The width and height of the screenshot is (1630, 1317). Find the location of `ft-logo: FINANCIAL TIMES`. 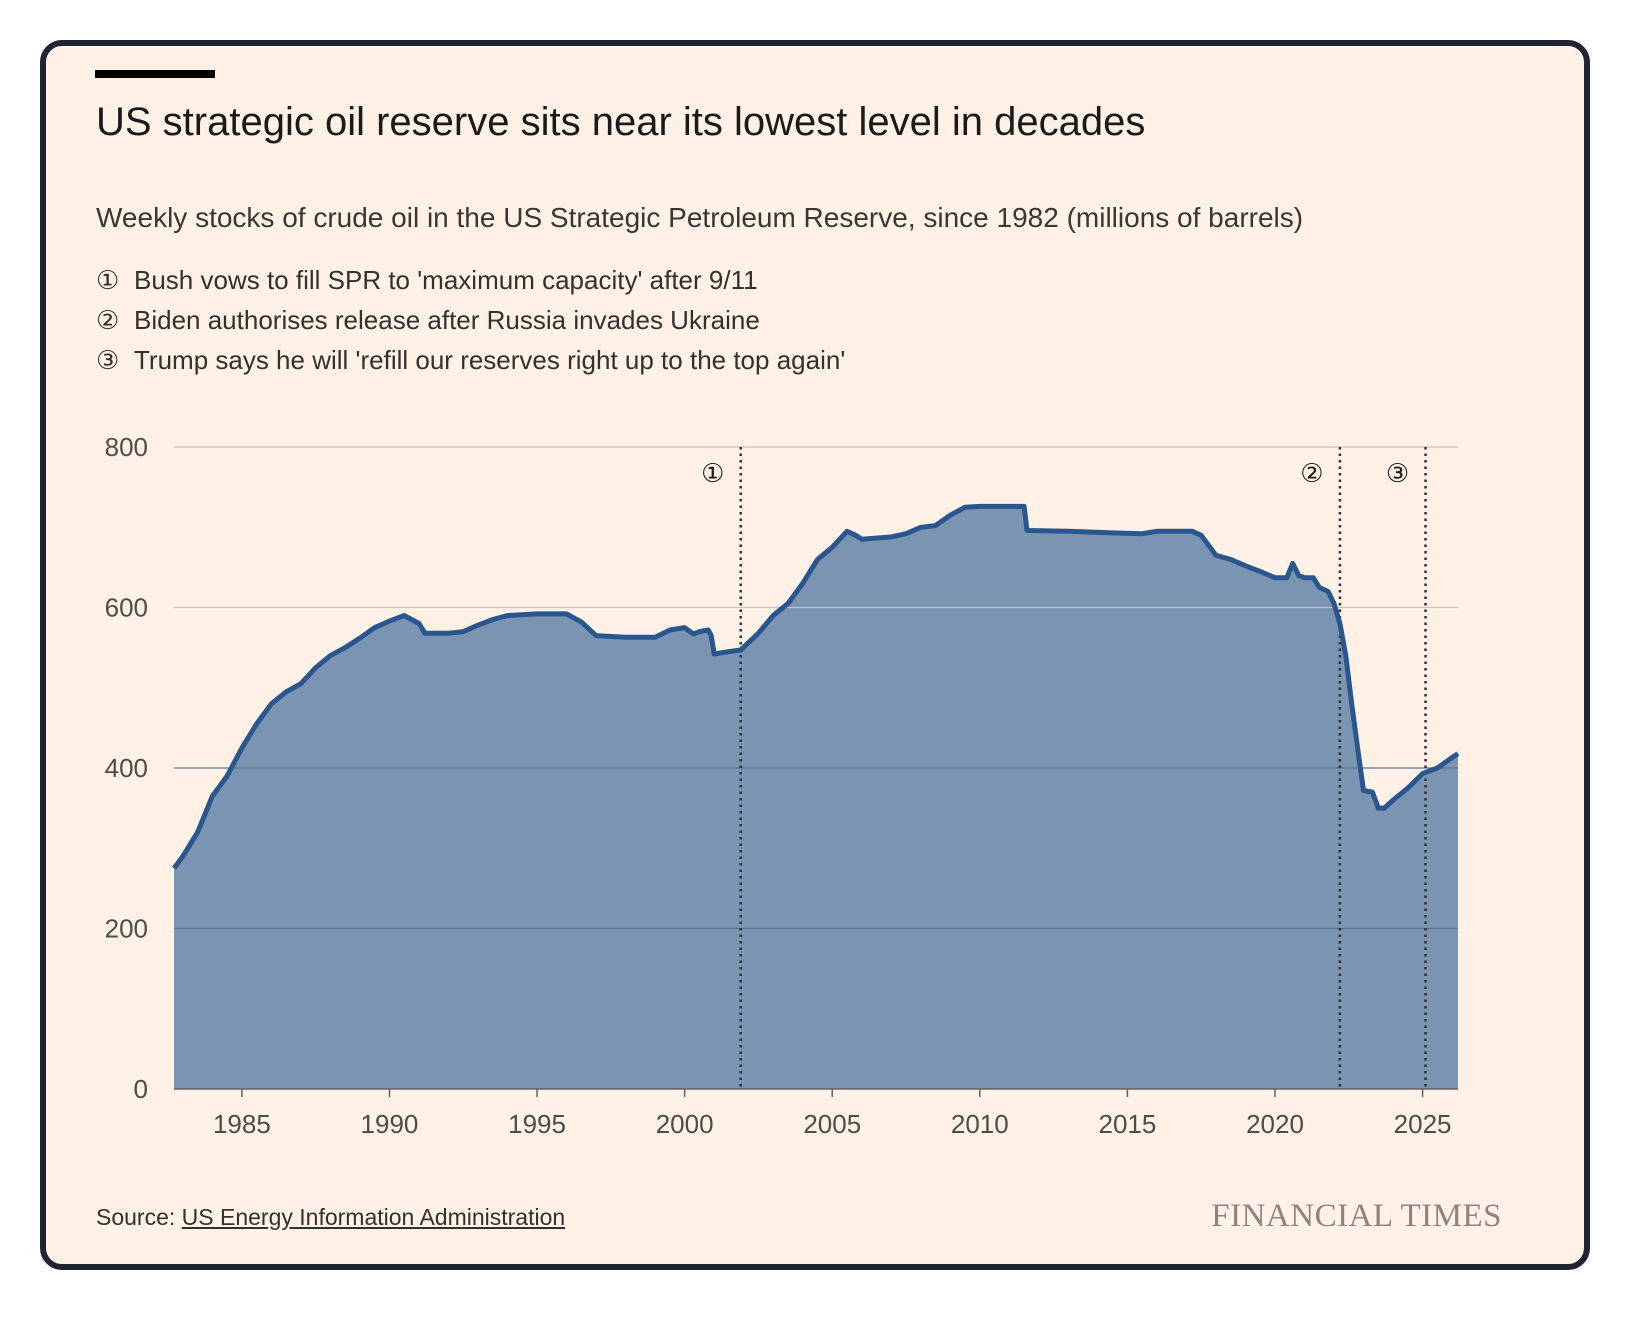

ft-logo: FINANCIAL TIMES is located at coordinates (1356, 1216).